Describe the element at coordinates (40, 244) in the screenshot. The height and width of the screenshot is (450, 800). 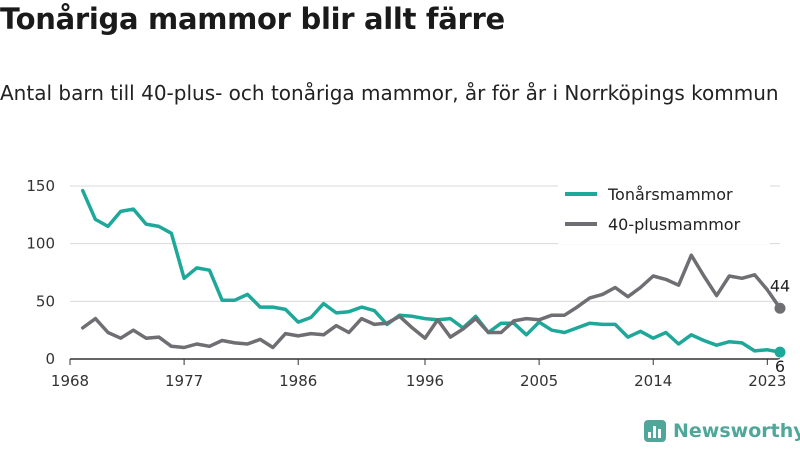
I see `y-tick-label-100: 100` at that location.